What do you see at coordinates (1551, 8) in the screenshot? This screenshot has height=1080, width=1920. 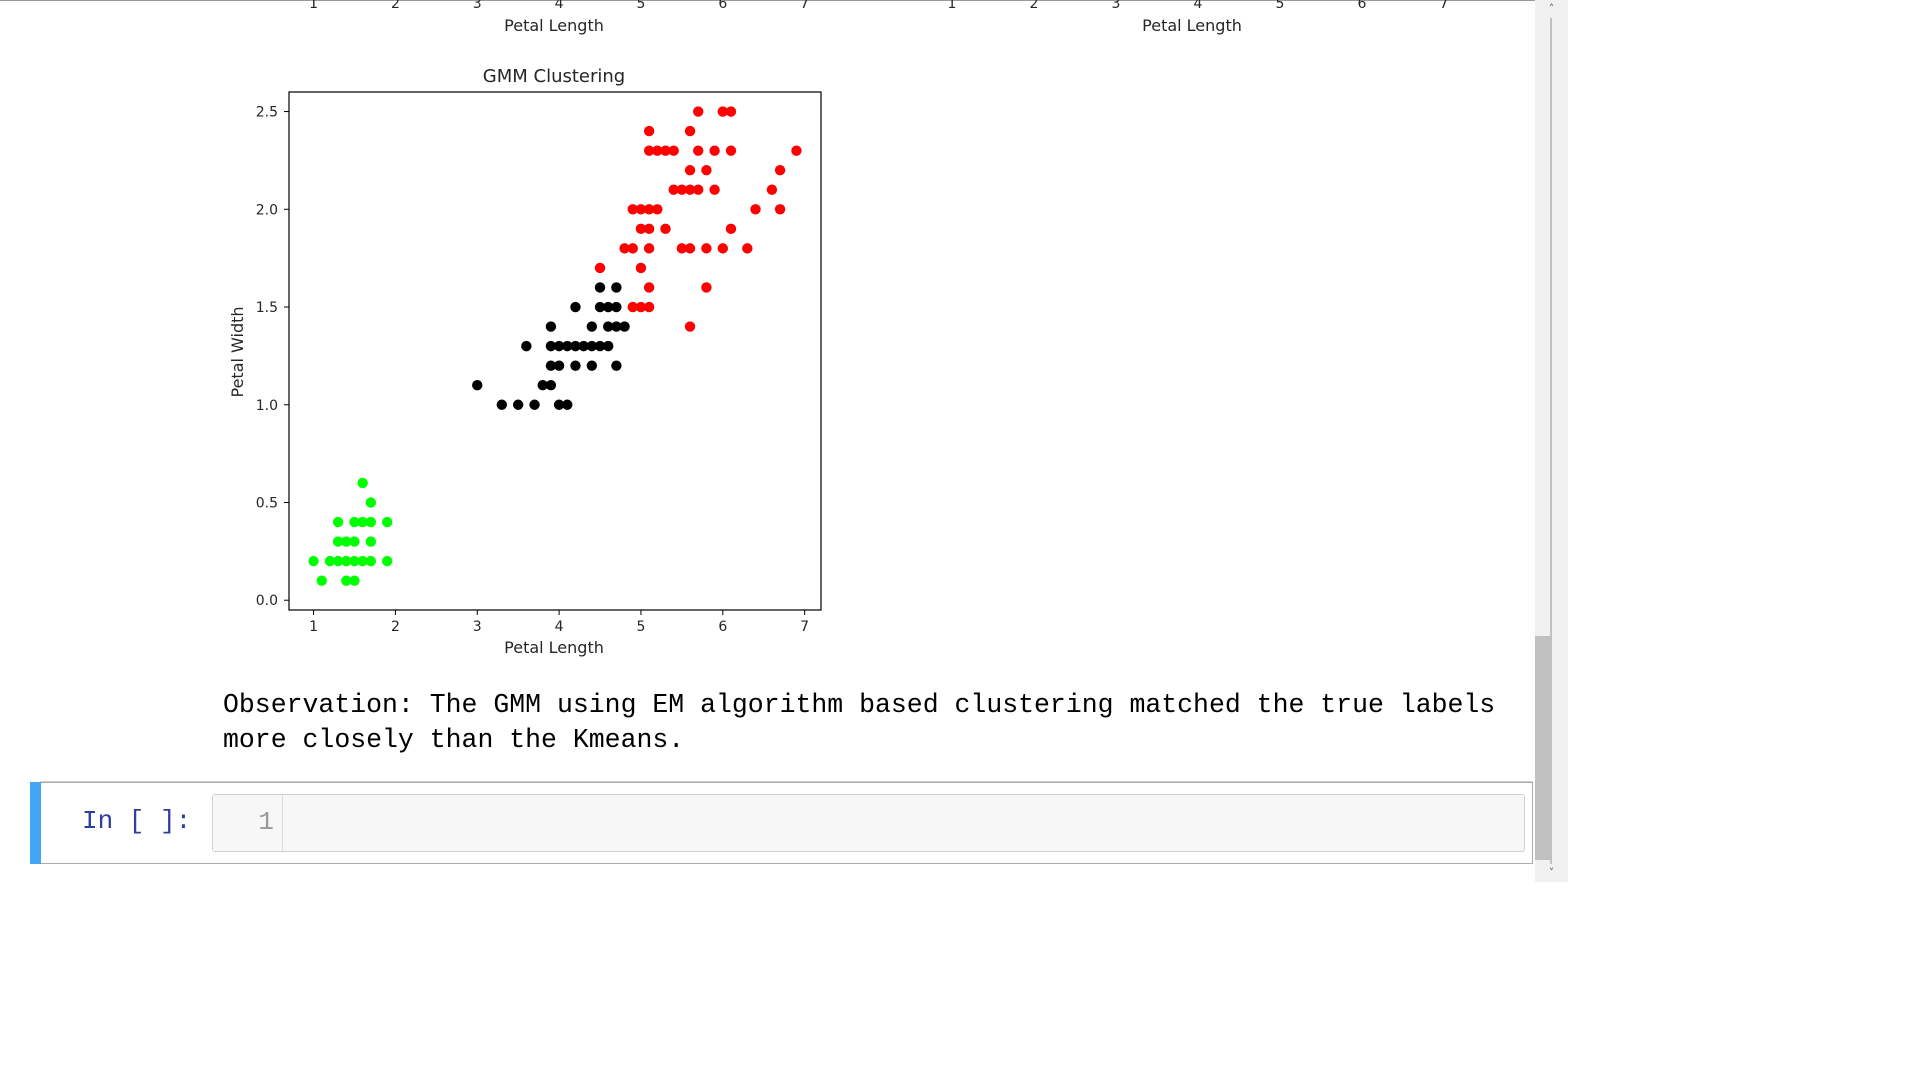 I see `chevron-up-icon: ˄` at bounding box center [1551, 8].